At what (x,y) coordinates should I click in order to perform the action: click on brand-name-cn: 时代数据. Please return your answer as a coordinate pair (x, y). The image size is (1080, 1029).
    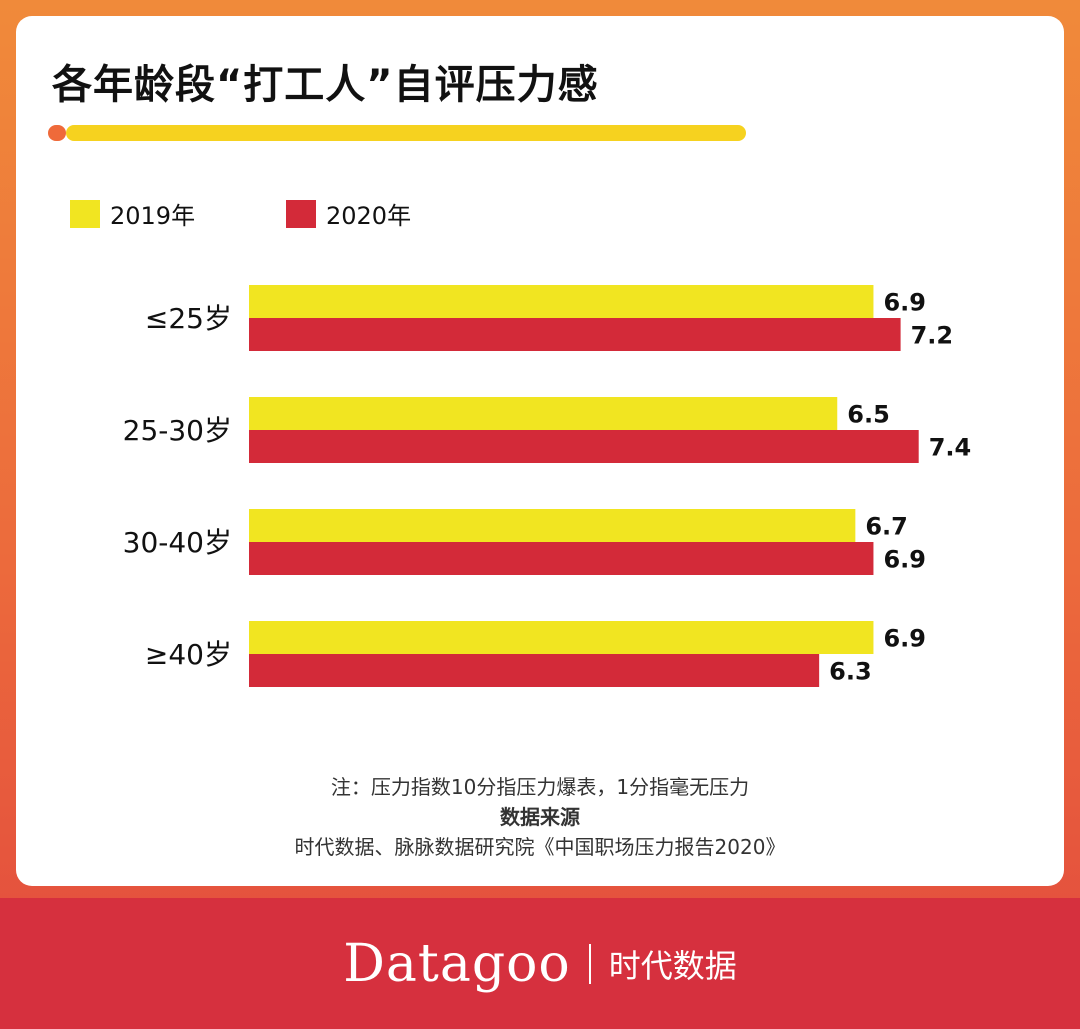
    Looking at the image, I should click on (672, 965).